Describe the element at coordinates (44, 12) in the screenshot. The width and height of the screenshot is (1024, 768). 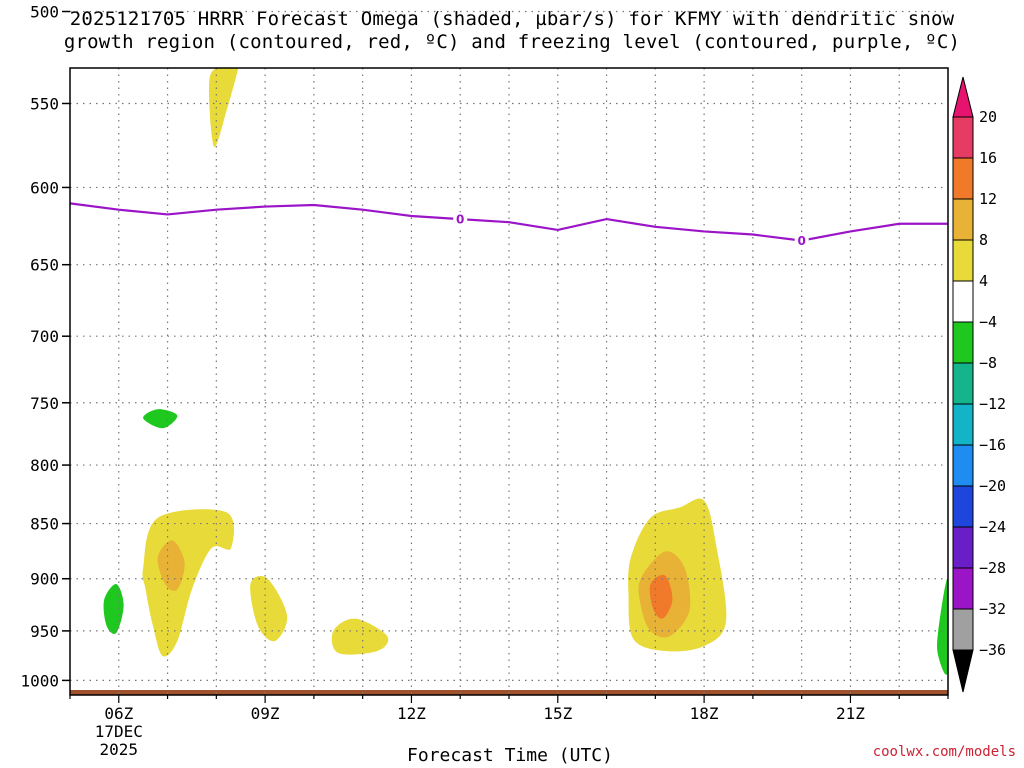
I see `y-tick-label: 500` at that location.